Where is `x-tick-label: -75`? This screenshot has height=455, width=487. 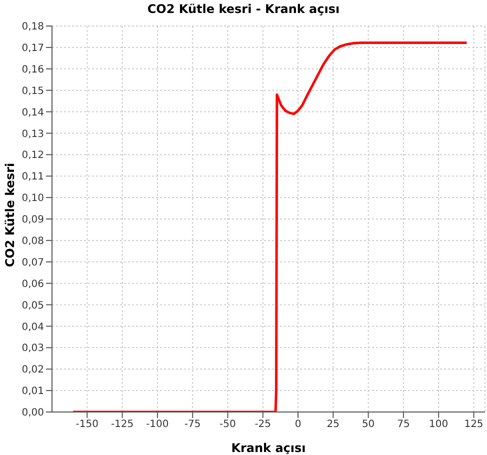 x-tick-label: -75 is located at coordinates (192, 424).